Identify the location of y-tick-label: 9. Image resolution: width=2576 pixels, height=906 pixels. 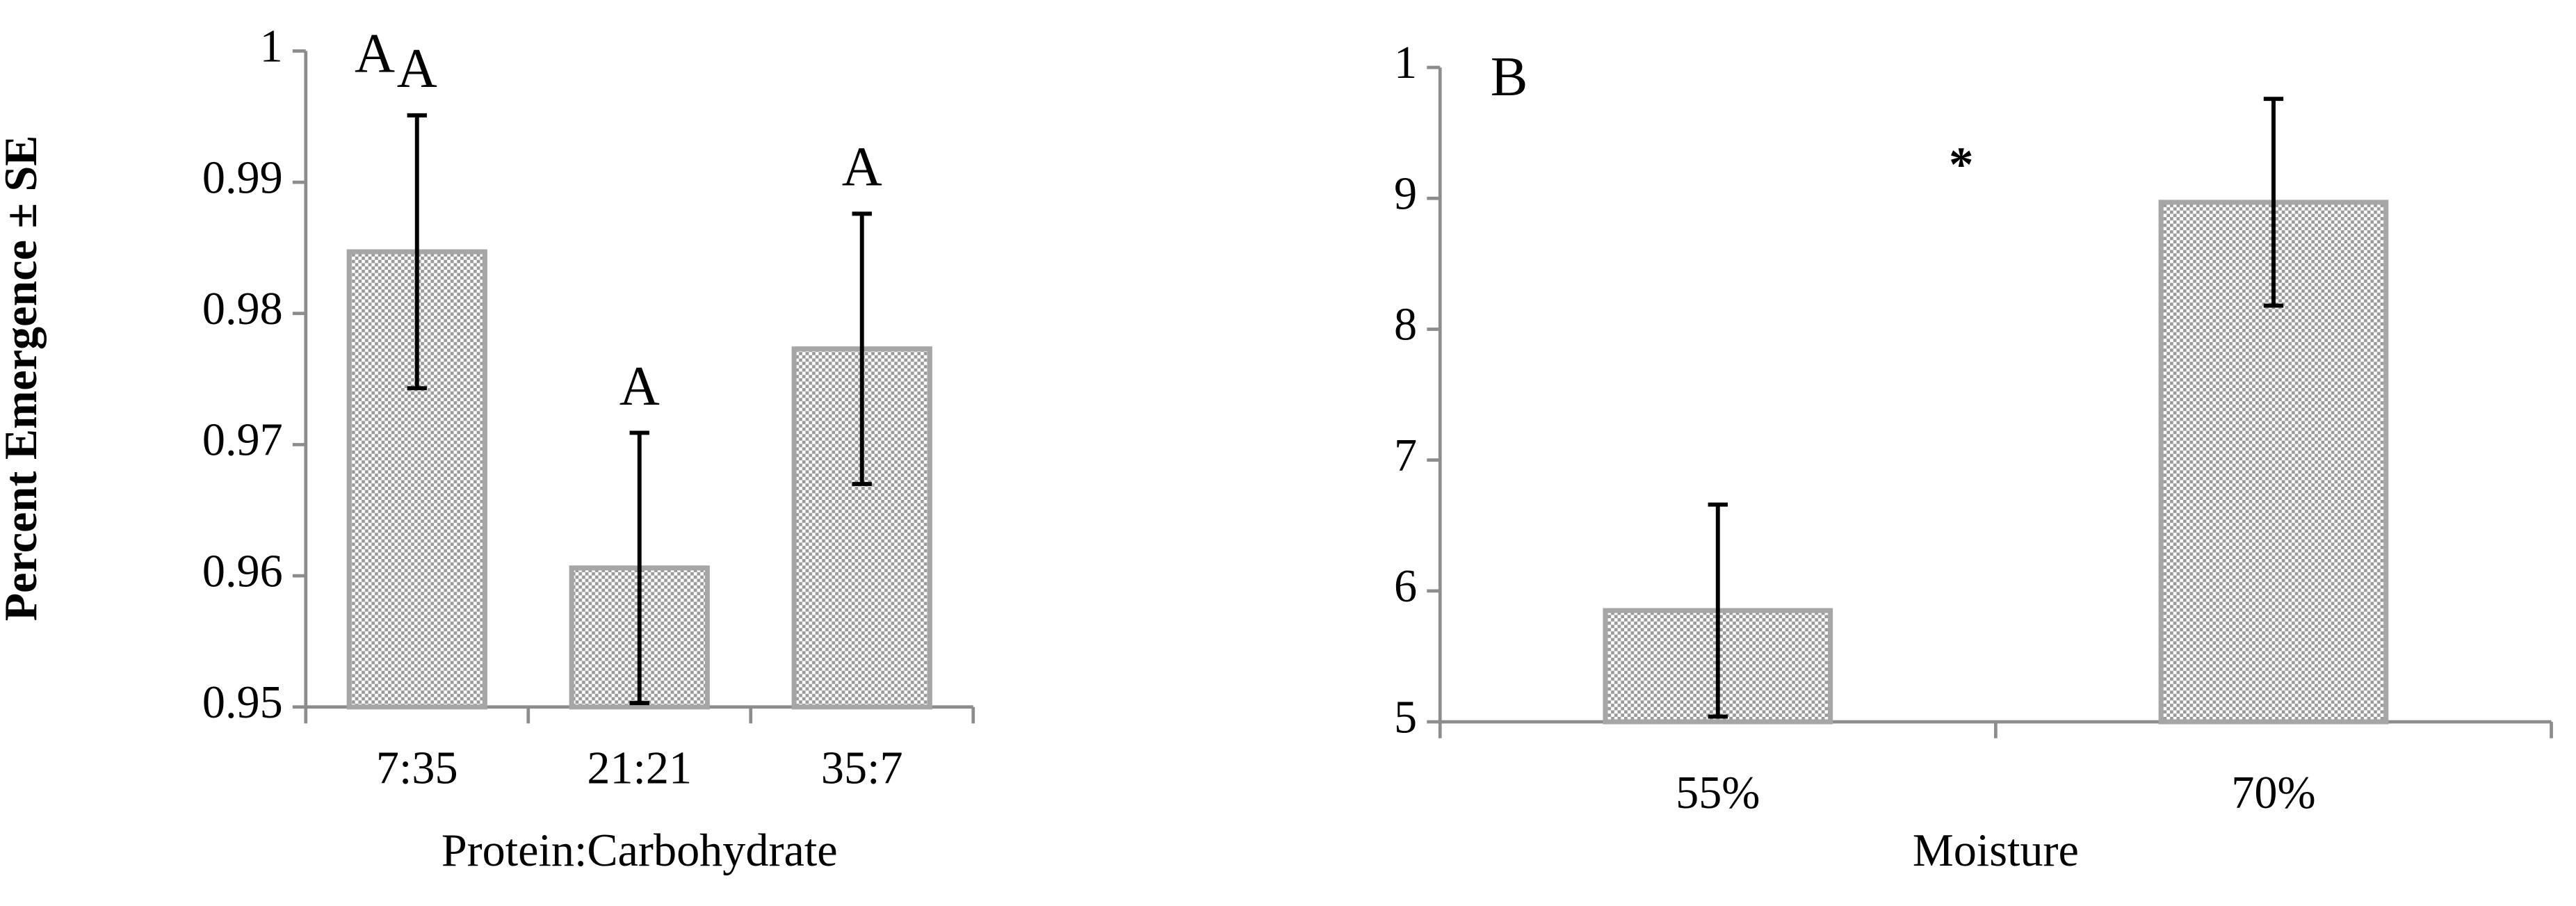
(1405, 193).